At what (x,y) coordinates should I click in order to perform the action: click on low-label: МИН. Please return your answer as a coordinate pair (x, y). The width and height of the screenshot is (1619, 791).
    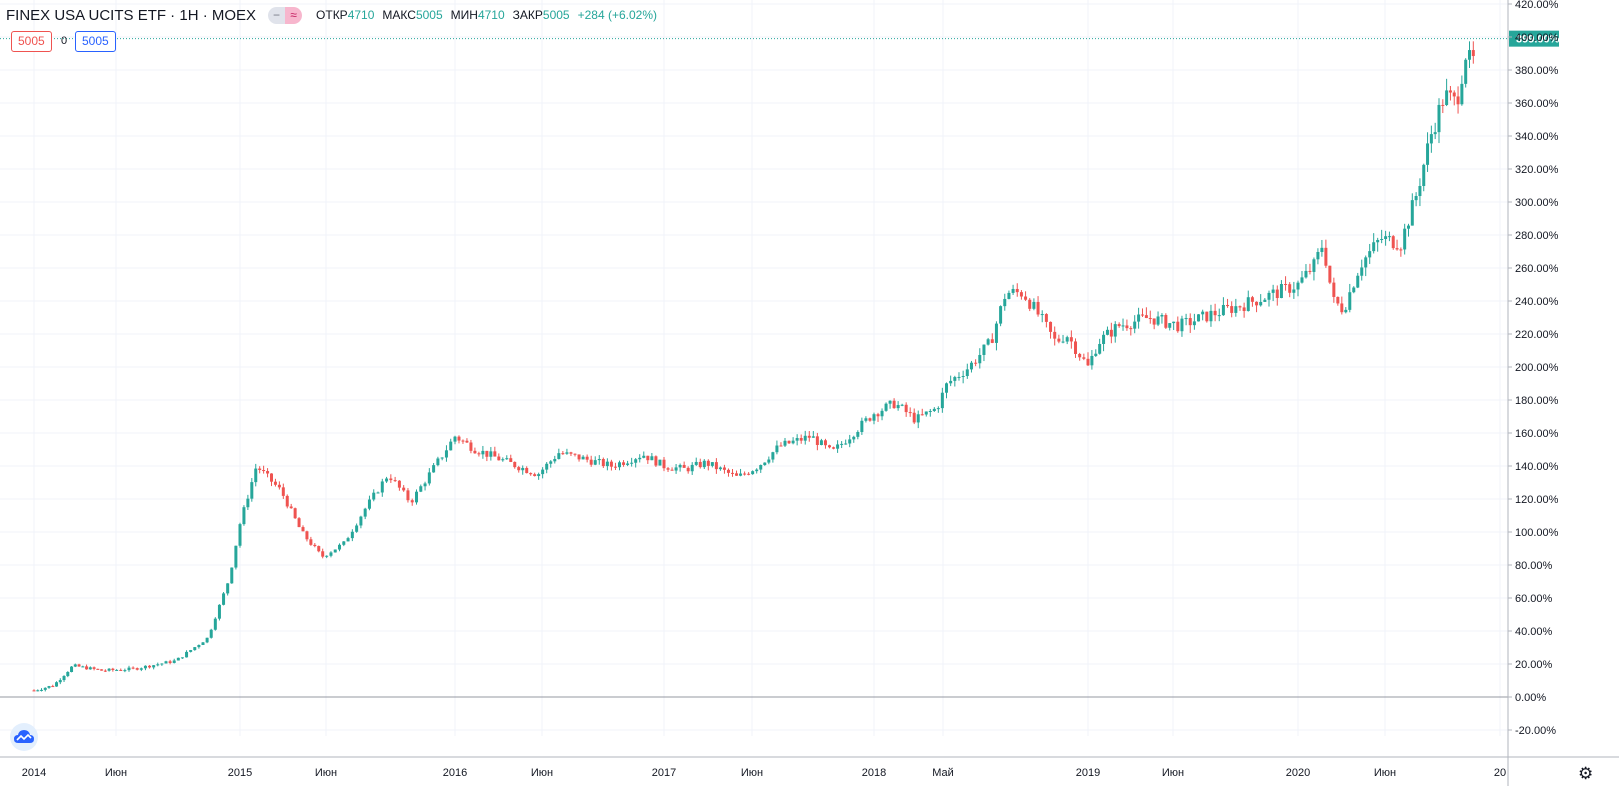
    Looking at the image, I should click on (464, 15).